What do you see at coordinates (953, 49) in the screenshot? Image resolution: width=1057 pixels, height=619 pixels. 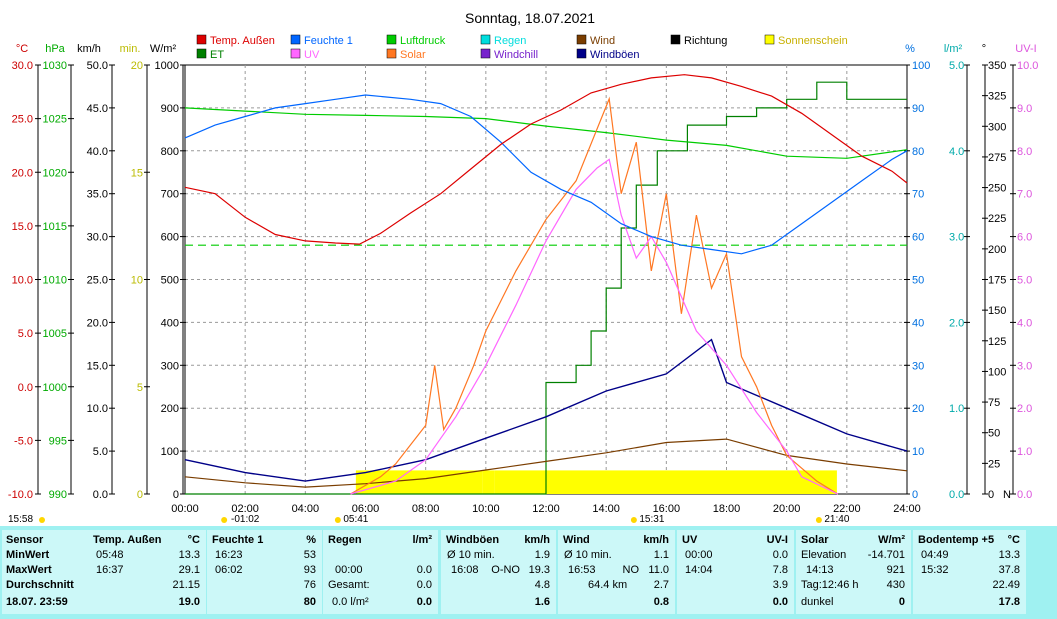 I see `rain-axis-unit: l/m²` at bounding box center [953, 49].